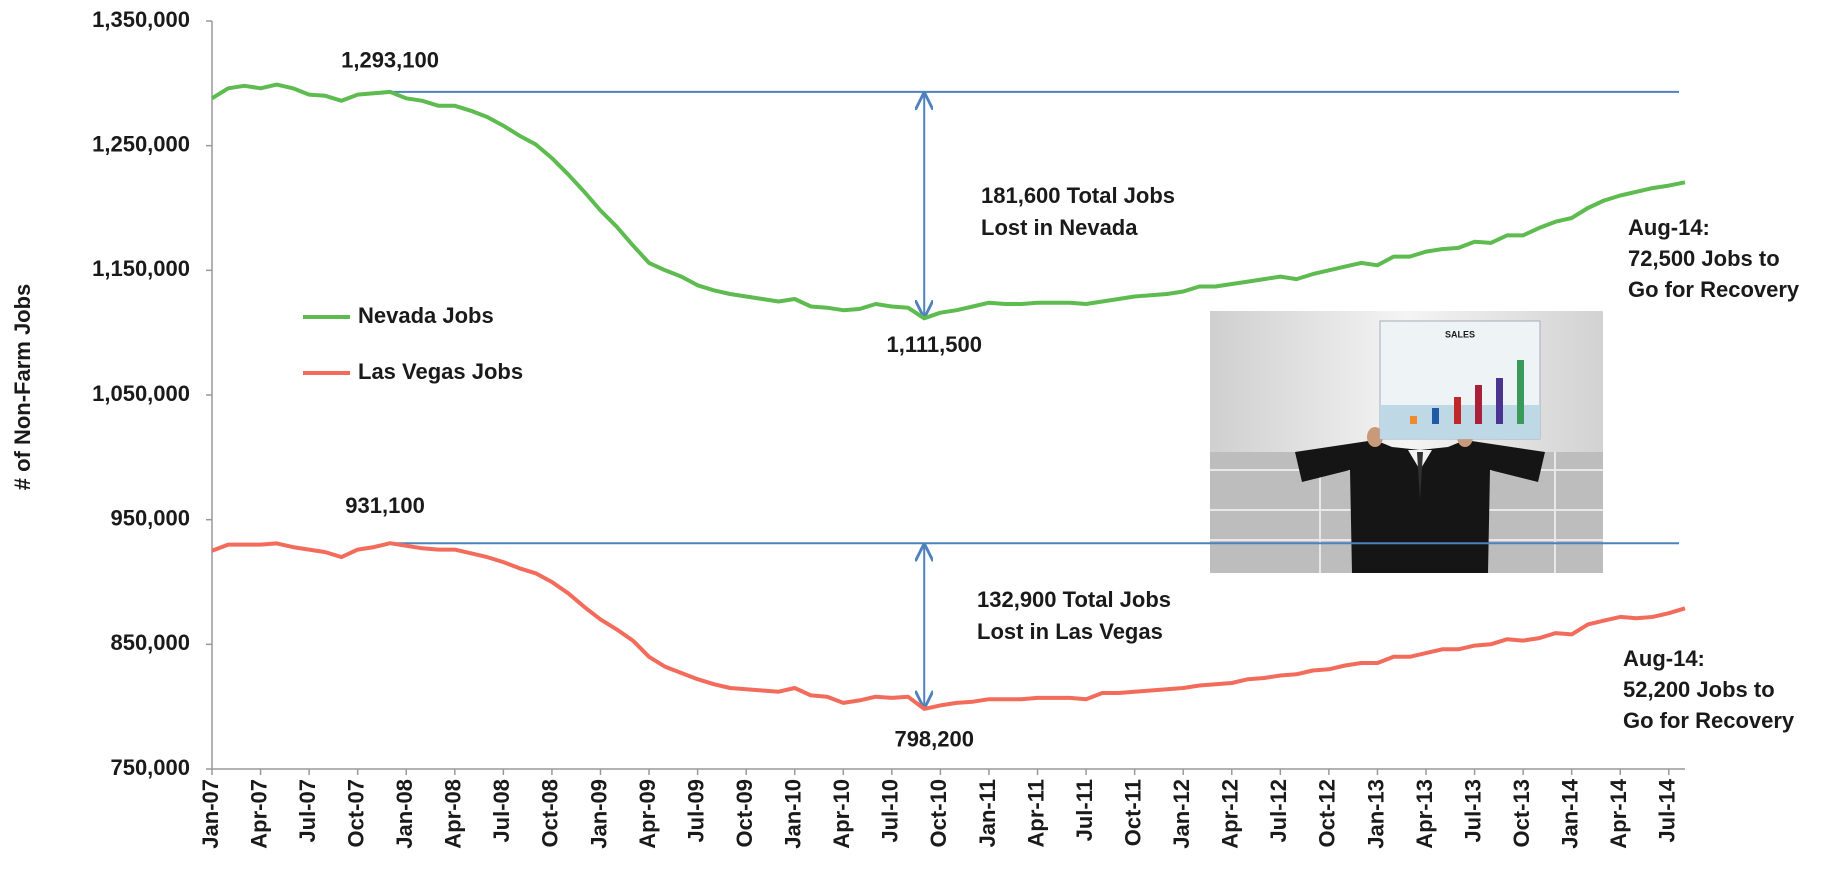 Image resolution: width=1831 pixels, height=874 pixels. I want to click on y-tick-label: 1,050,000, so click(141, 393).